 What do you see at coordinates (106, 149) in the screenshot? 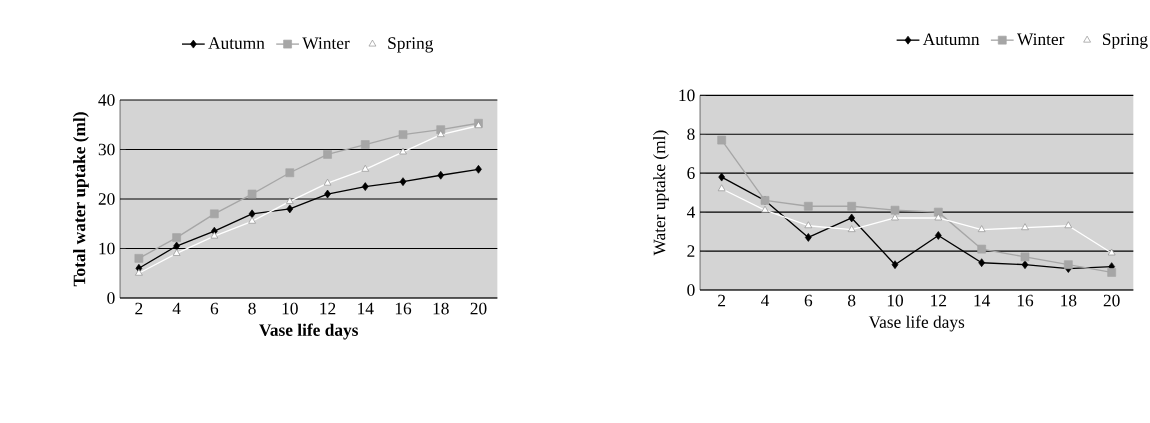
I see `y-tick-label: 30` at bounding box center [106, 149].